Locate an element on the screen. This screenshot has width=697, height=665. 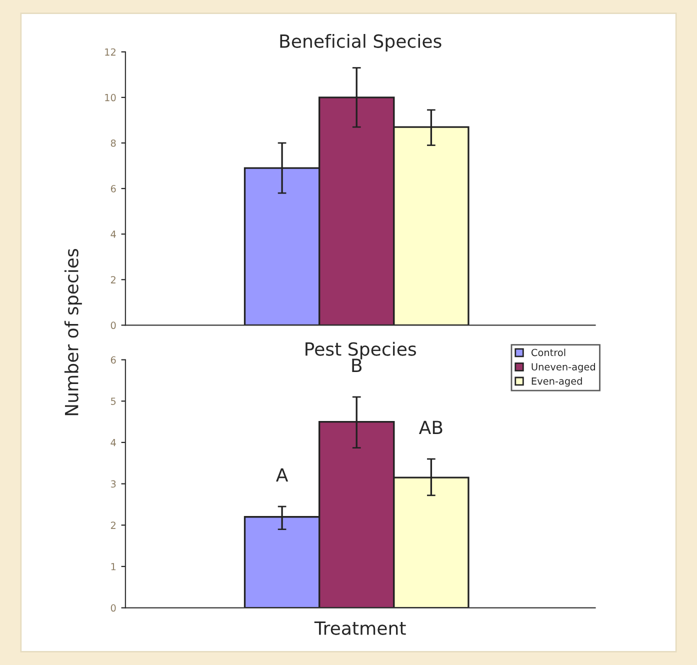
legend-label: Uneven-aged is located at coordinates (563, 367).